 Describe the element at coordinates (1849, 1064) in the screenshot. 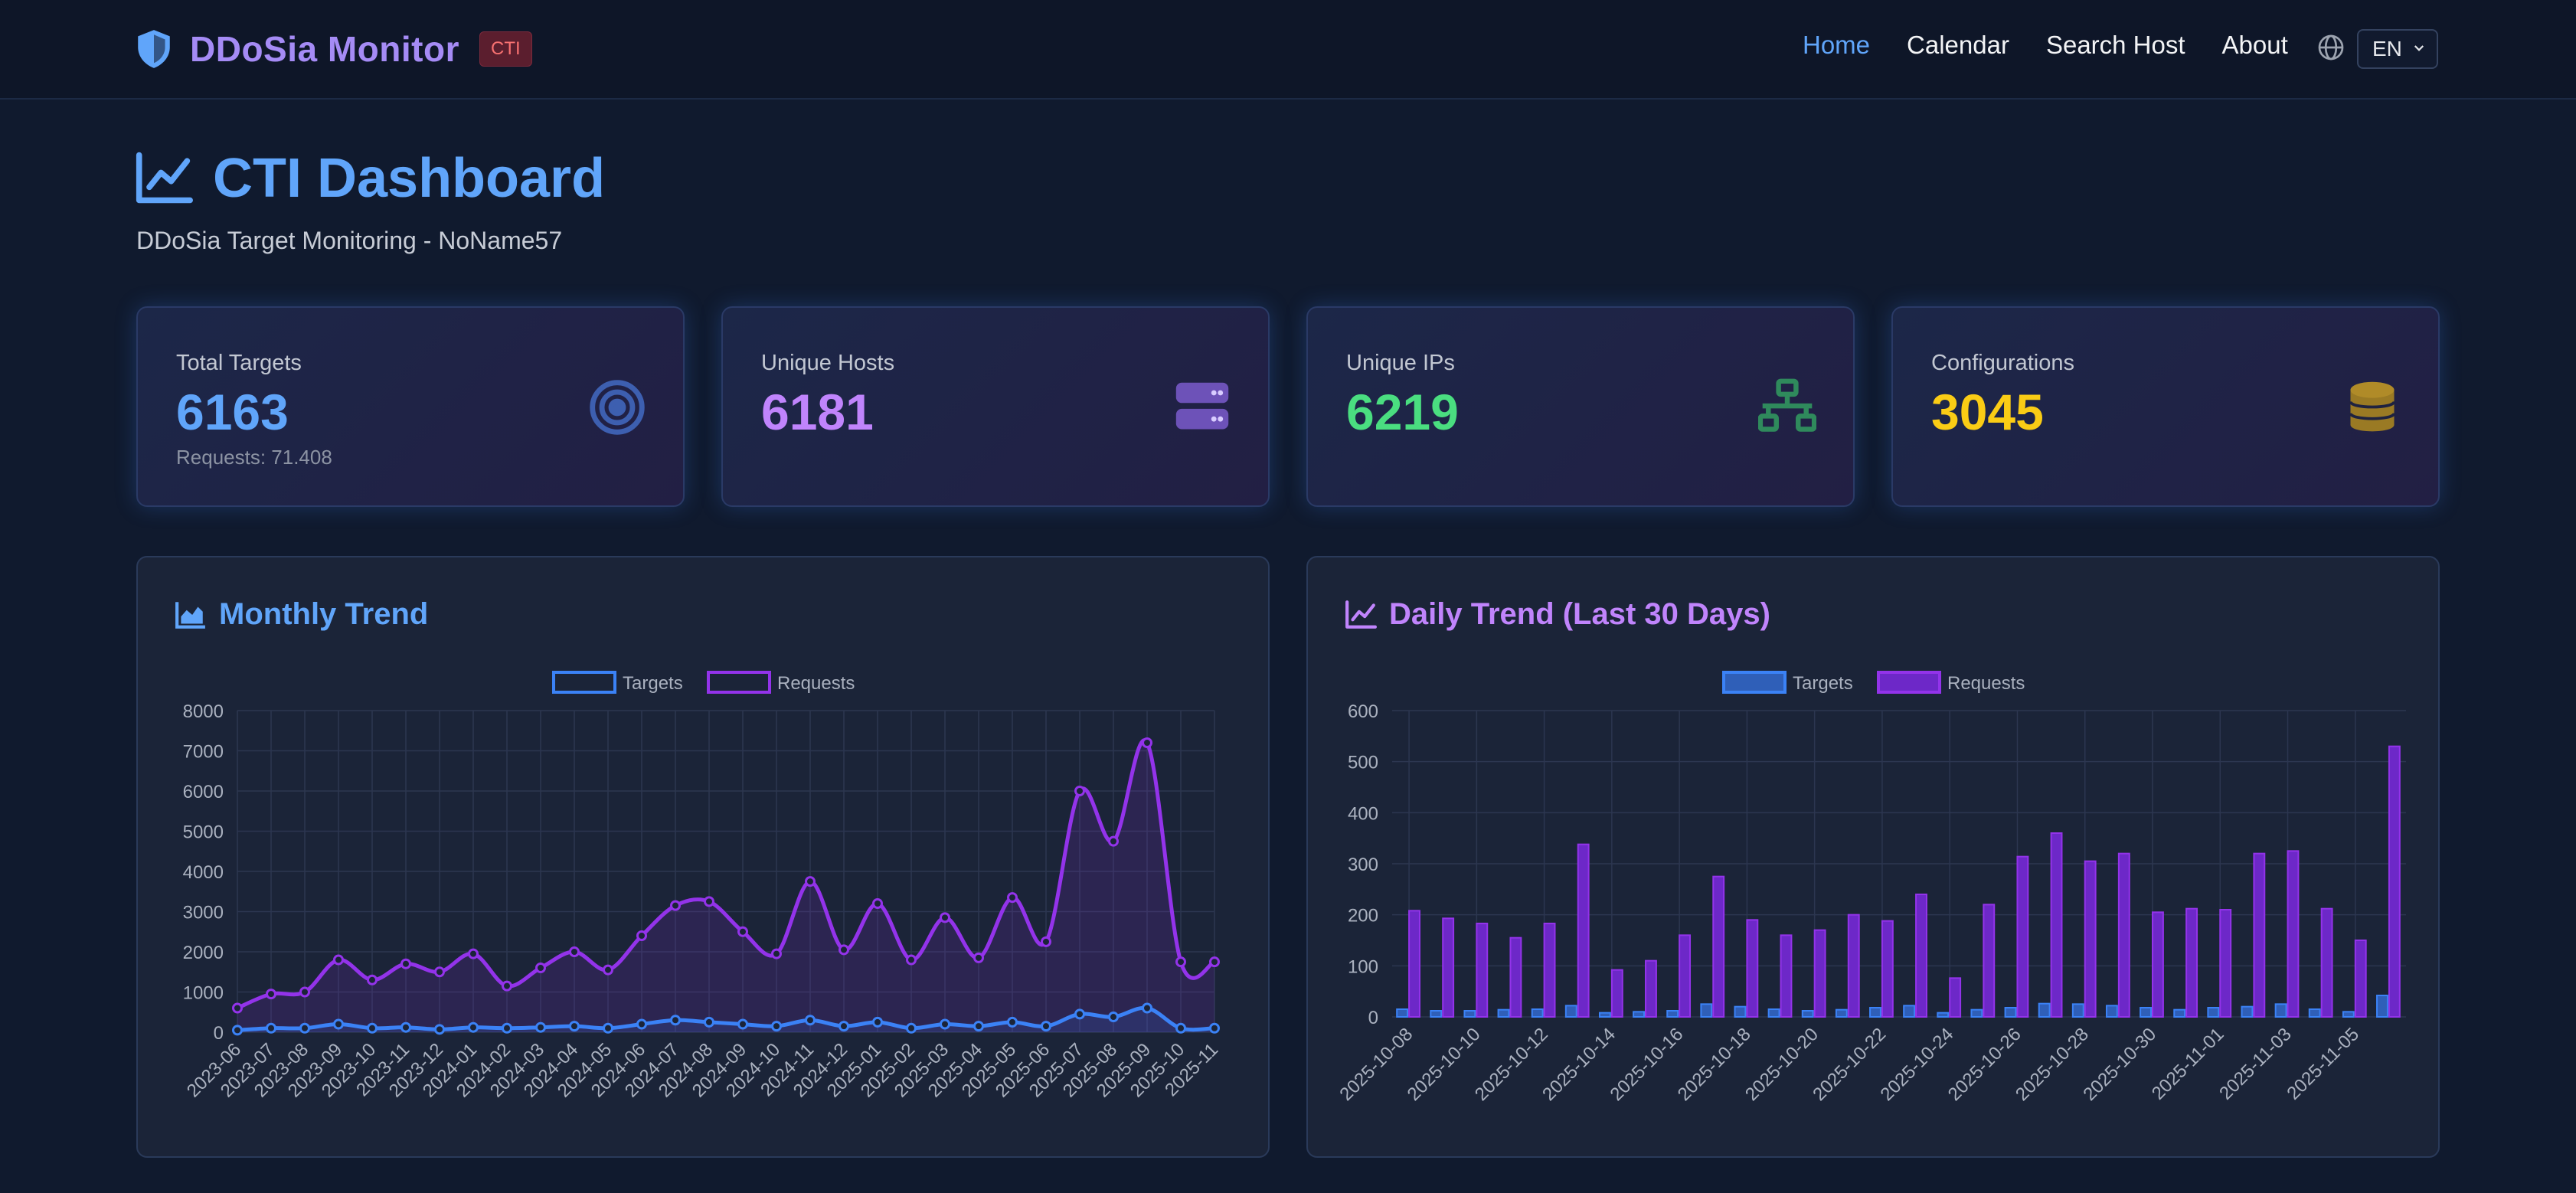

I see `x-tick-label: 2025-10-22` at that location.